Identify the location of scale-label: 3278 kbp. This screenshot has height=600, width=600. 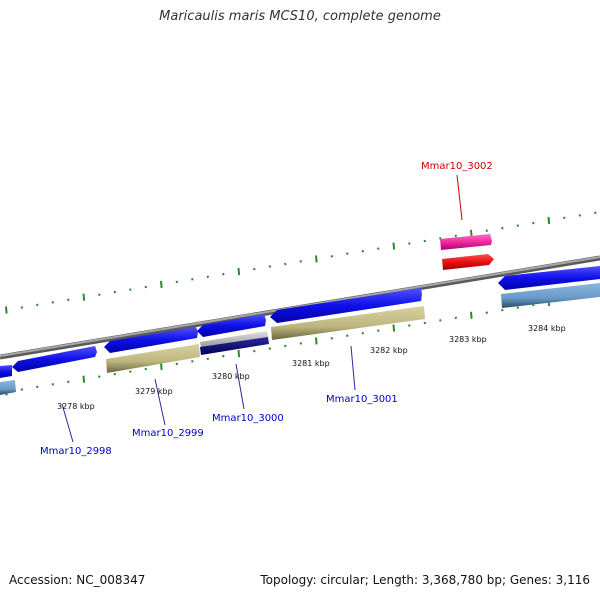
(76, 406).